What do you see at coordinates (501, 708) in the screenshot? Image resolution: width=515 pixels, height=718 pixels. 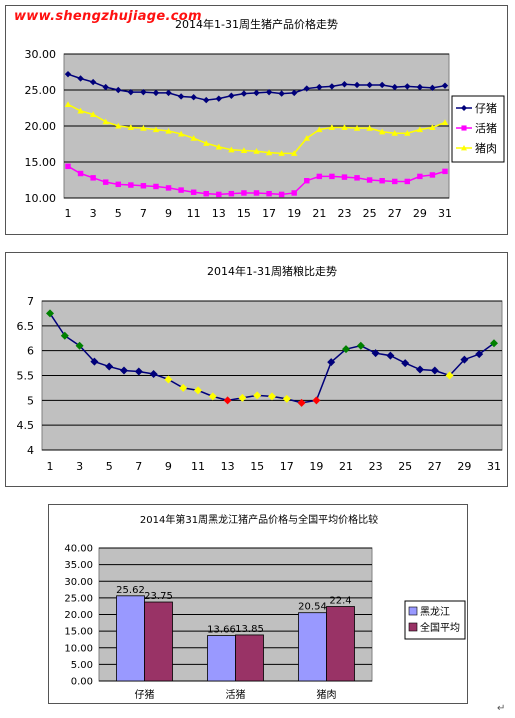 I see `return-mark: ↵` at bounding box center [501, 708].